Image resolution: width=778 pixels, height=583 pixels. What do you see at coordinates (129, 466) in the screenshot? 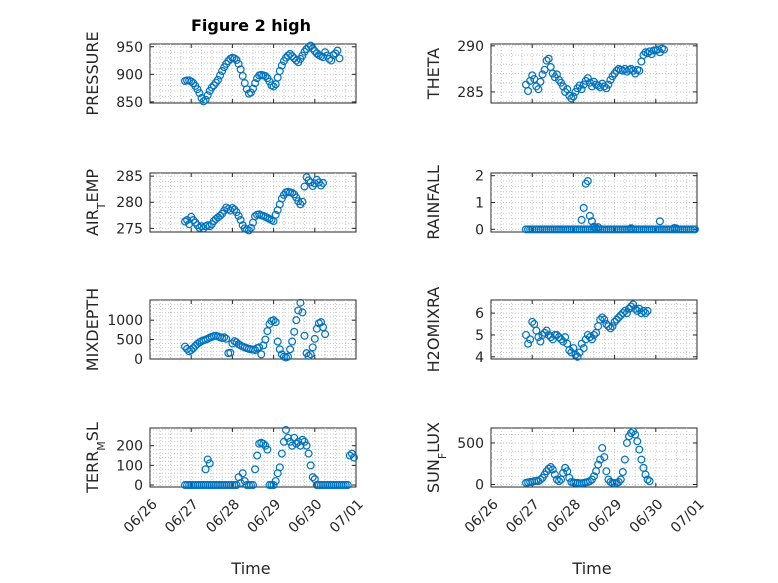
I see `y-tick-label: 100` at bounding box center [129, 466].